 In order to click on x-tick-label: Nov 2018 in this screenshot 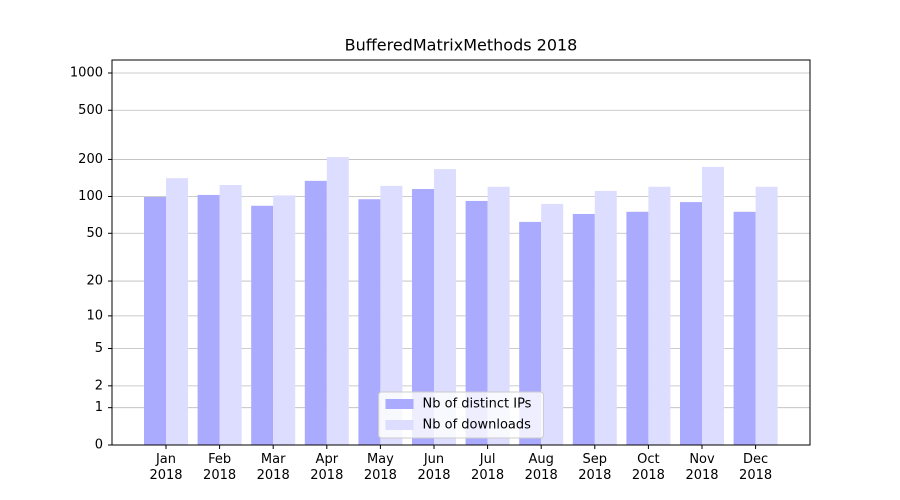, I will do `click(702, 467)`.